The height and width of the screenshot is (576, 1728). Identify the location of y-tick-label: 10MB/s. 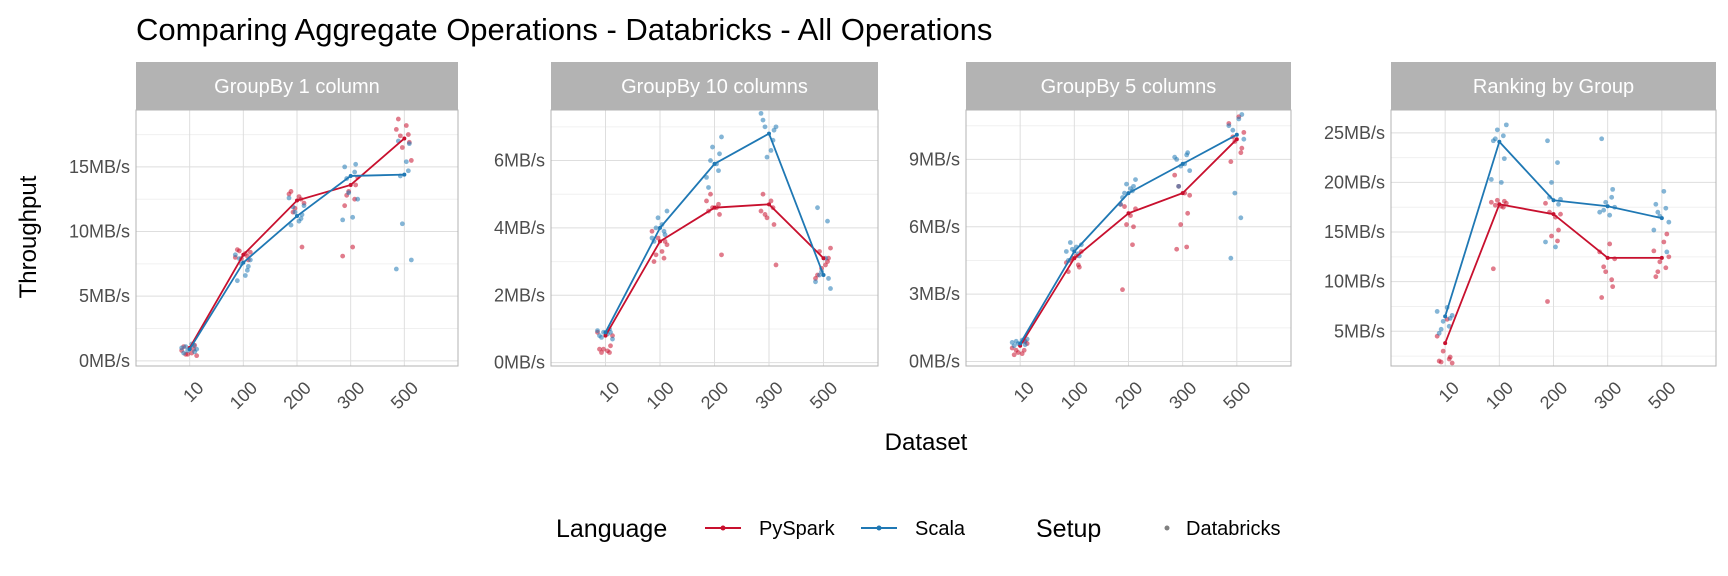
(1354, 282).